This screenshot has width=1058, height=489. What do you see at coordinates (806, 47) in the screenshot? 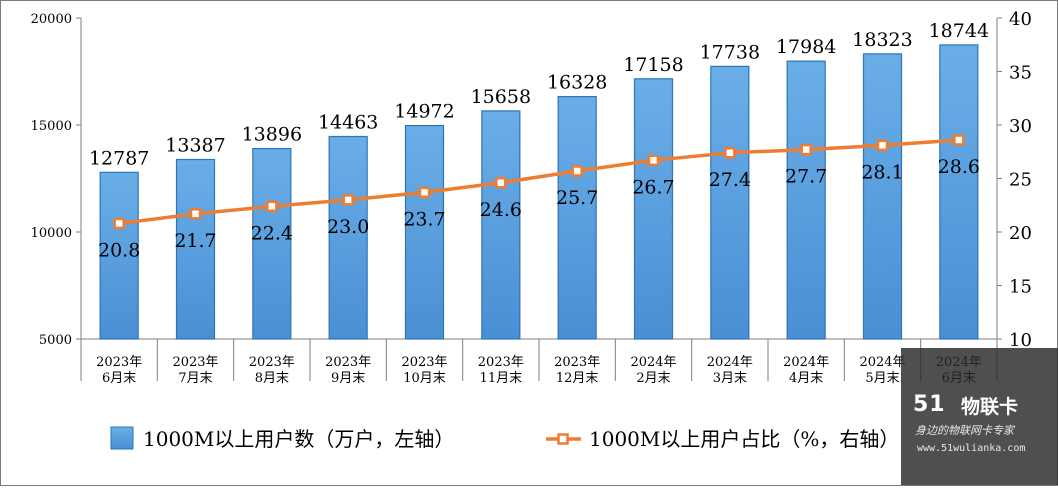
I see `bar-value-label: 17984` at bounding box center [806, 47].